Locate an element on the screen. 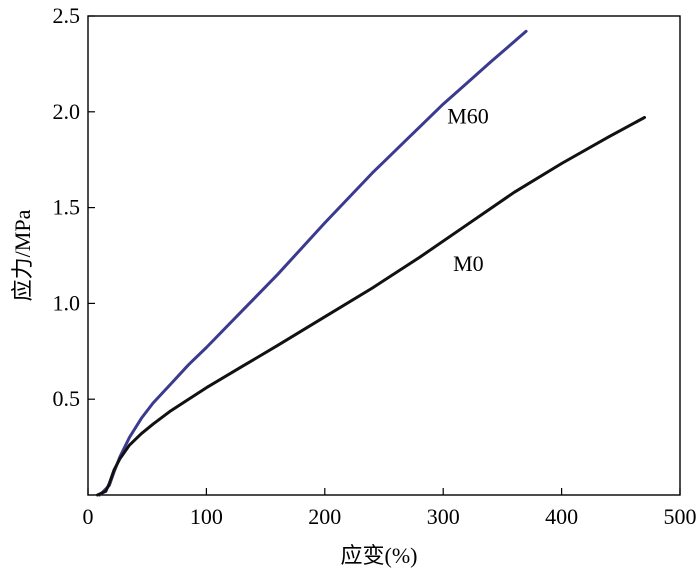  y-tick-label: 1.0 is located at coordinates (67, 302).